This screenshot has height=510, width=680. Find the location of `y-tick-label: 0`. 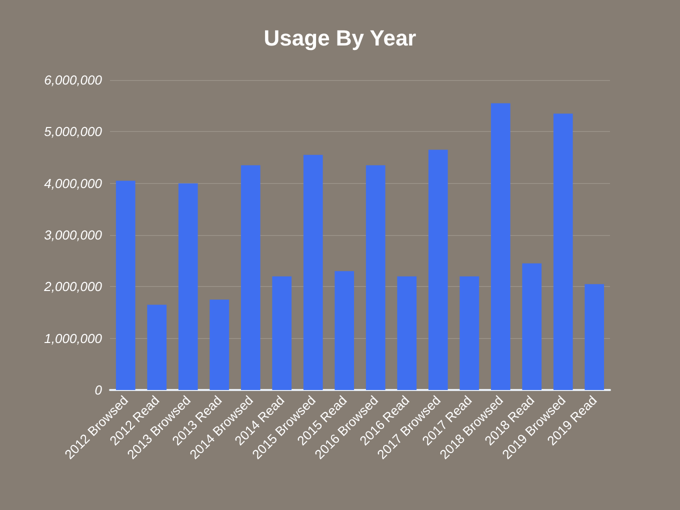

y-tick-label: 0 is located at coordinates (98, 390).